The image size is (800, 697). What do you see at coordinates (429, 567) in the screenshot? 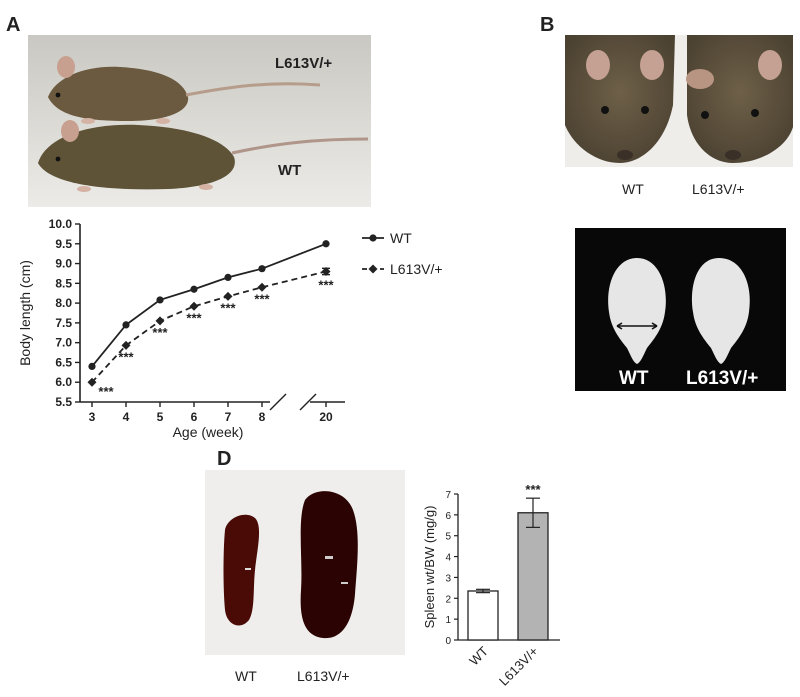
I see `y-axis-title: Spleen wt/BW (mg/g)` at bounding box center [429, 567].